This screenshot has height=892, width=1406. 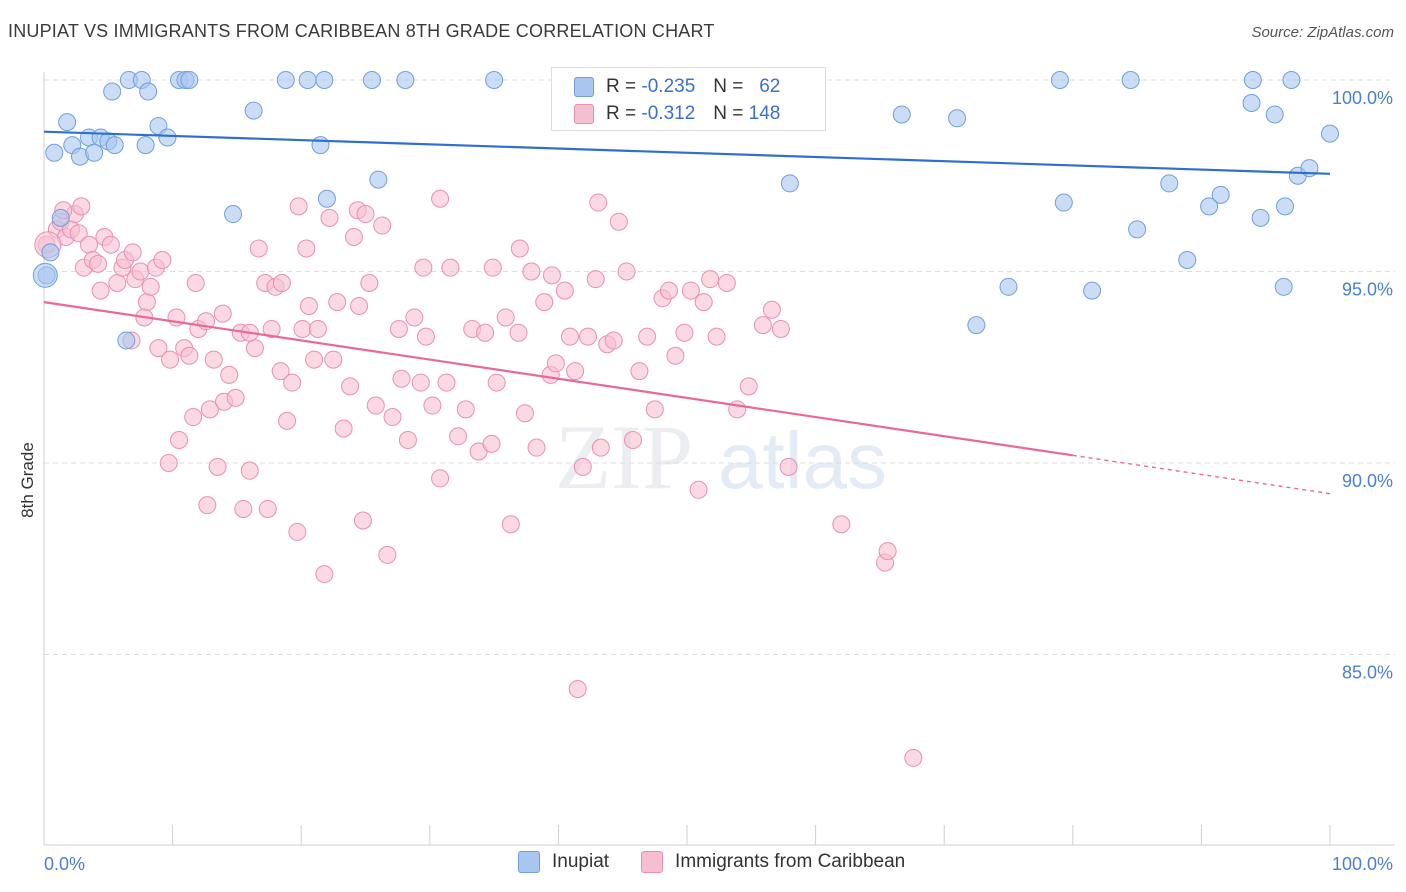 What do you see at coordinates (790, 861) in the screenshot?
I see `legend-label-caribbean: Immigrants from Caribbean` at bounding box center [790, 861].